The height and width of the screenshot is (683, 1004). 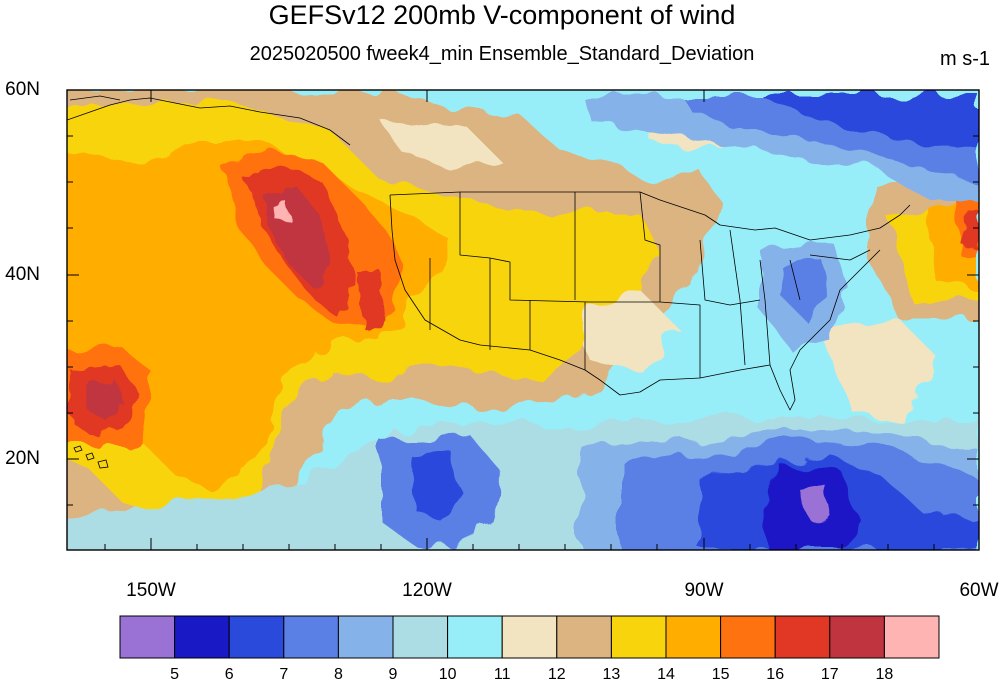 What do you see at coordinates (22, 274) in the screenshot?
I see `lat-label-40n: 40N` at bounding box center [22, 274].